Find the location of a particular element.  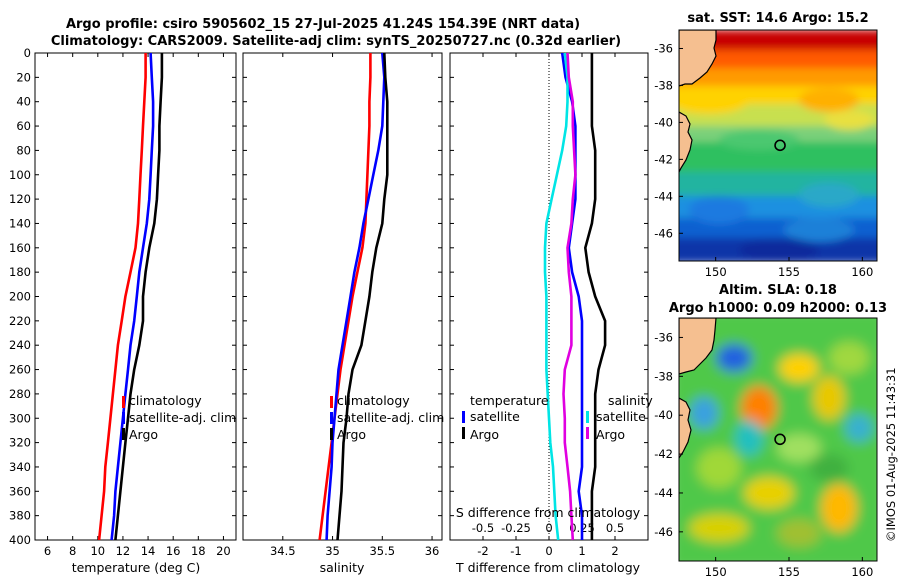

x-tick-label: 36 is located at coordinates (432, 551).